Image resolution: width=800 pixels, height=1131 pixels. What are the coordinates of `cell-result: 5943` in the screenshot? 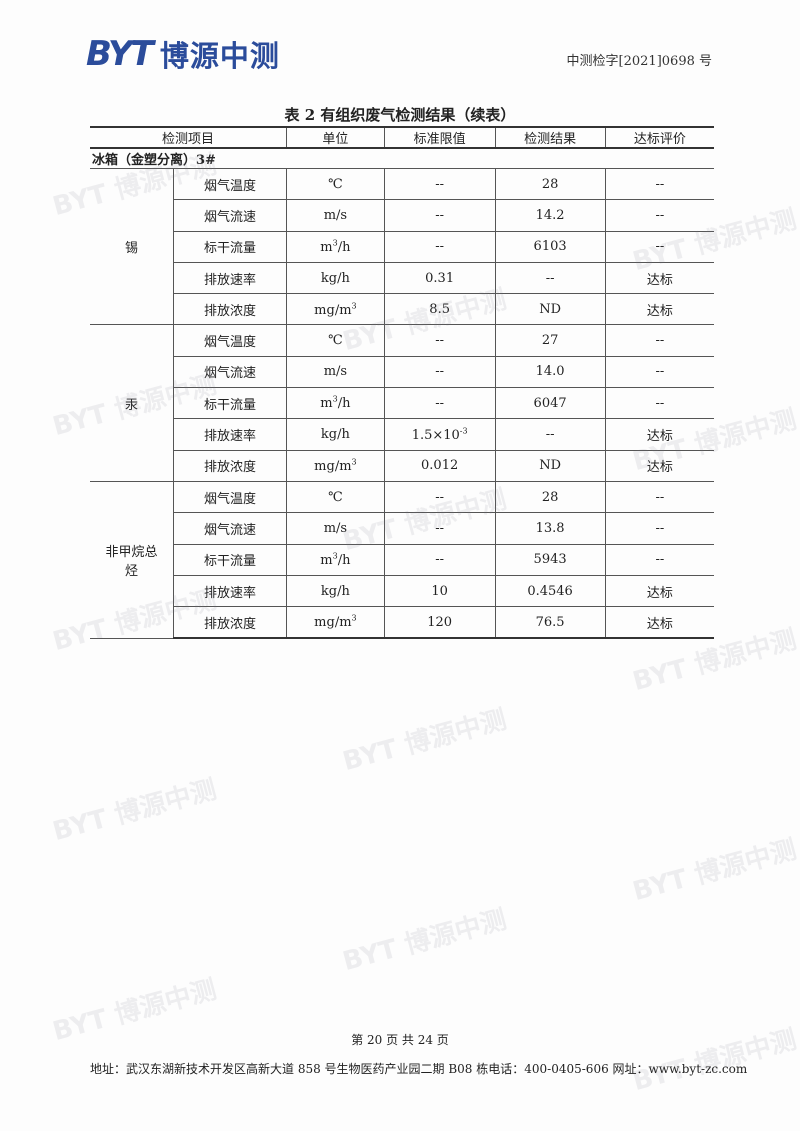 It's located at (550, 559).